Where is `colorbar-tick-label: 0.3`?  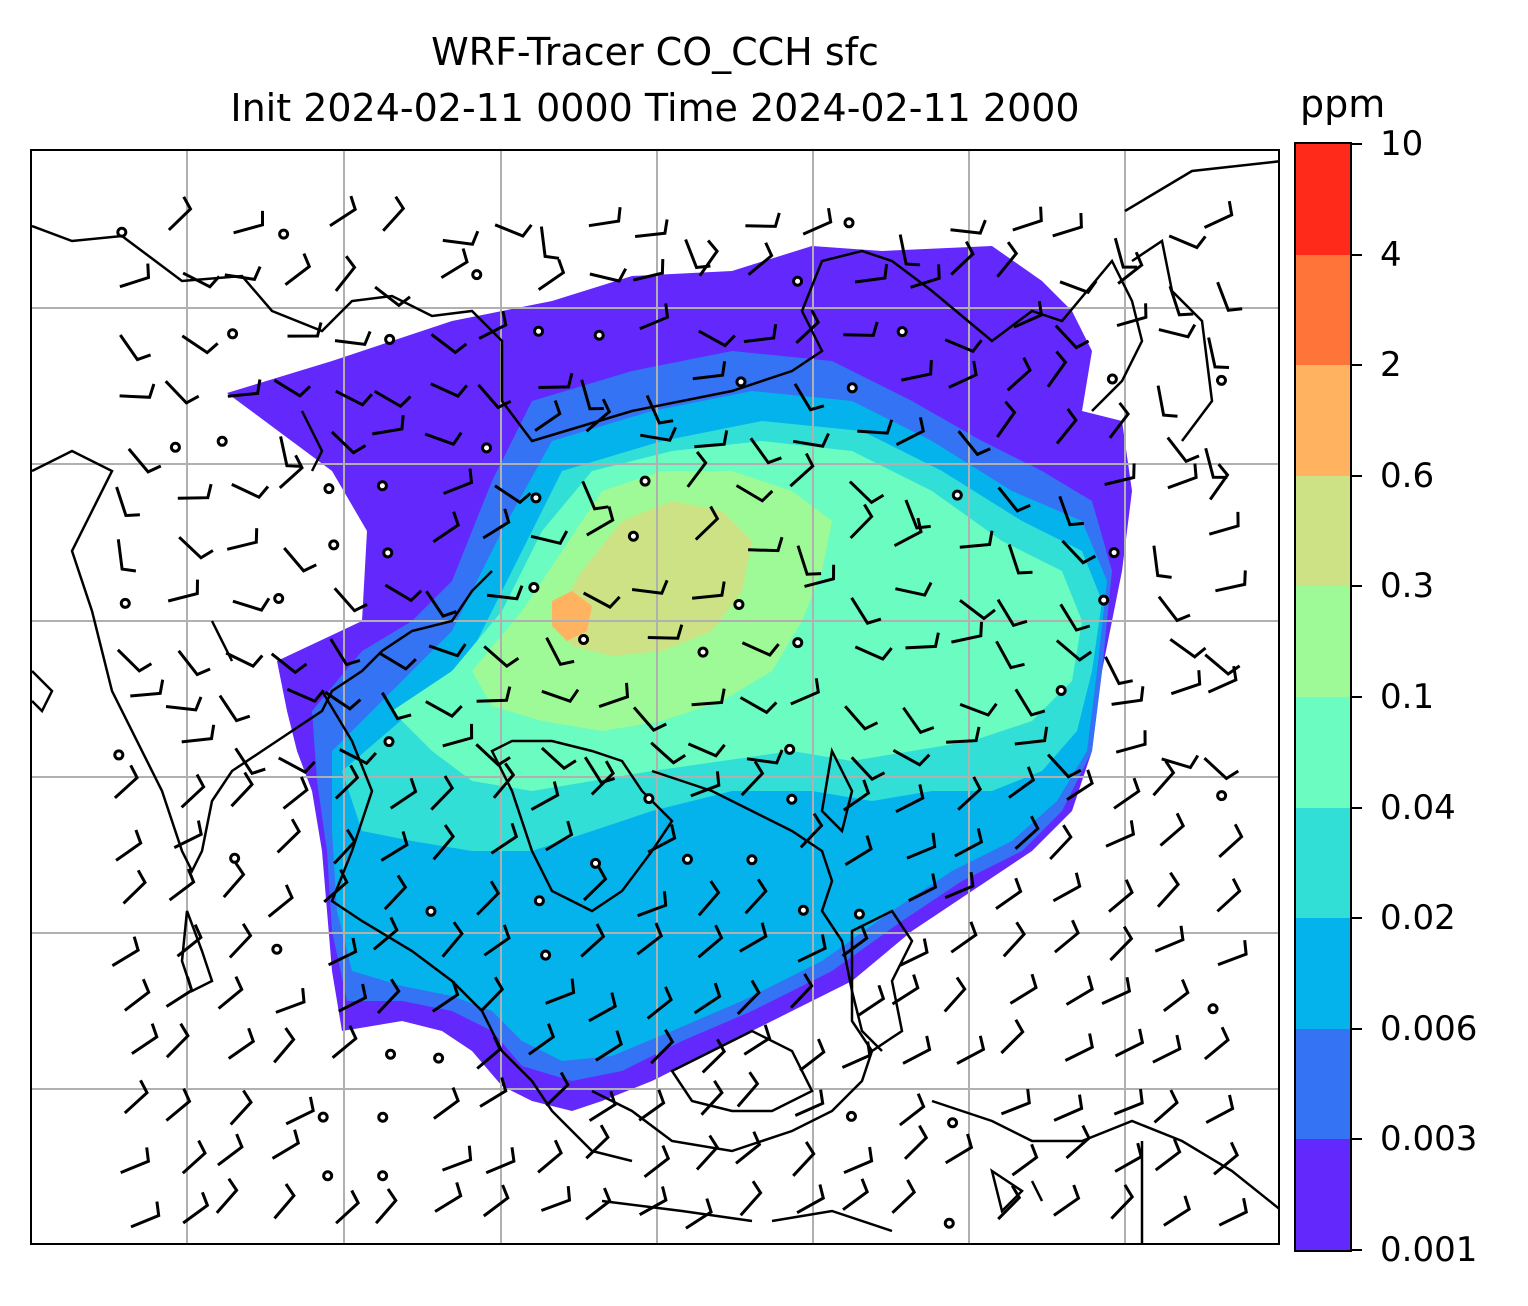 colorbar-tick-label: 0.3 is located at coordinates (1407, 586).